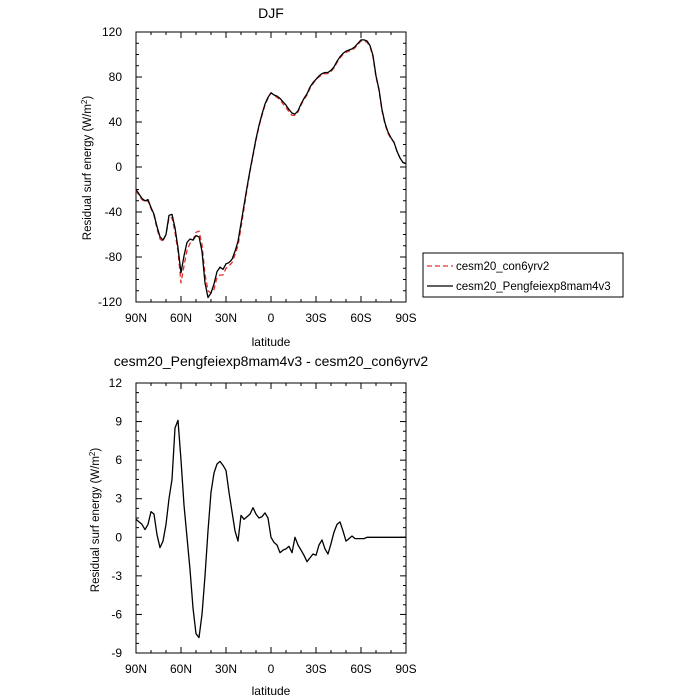 The height and width of the screenshot is (700, 700). Describe the element at coordinates (181, 669) in the screenshot. I see `bottom-x-tick-label: 60N` at that location.